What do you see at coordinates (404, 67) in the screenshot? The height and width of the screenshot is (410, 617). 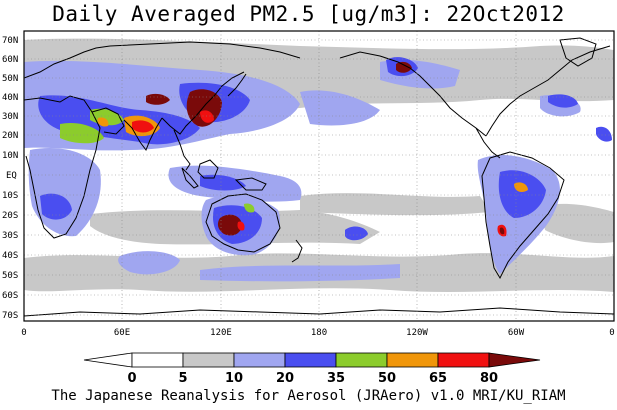 I see `nw-america-darkred` at bounding box center [404, 67].